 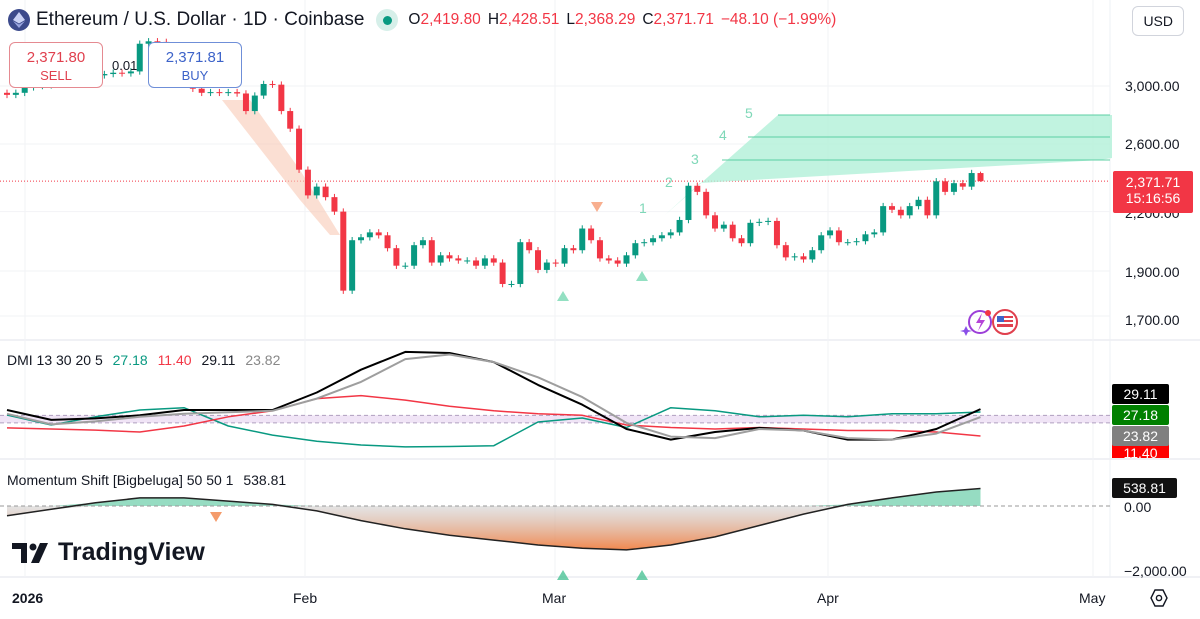 I want to click on tradingview-logo: TradingView, so click(x=108, y=552).